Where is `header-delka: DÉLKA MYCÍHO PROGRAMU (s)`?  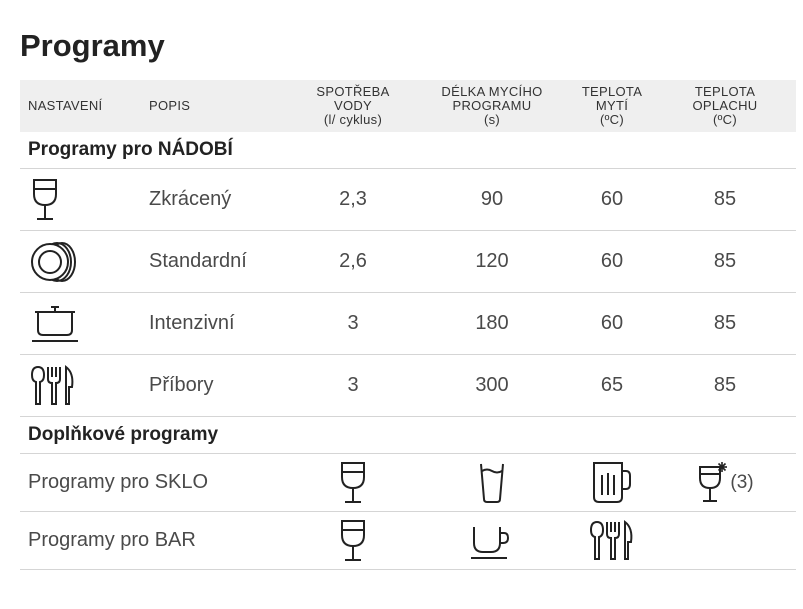 header-delka: DÉLKA MYCÍHO PROGRAMU (s) is located at coordinates (492, 106).